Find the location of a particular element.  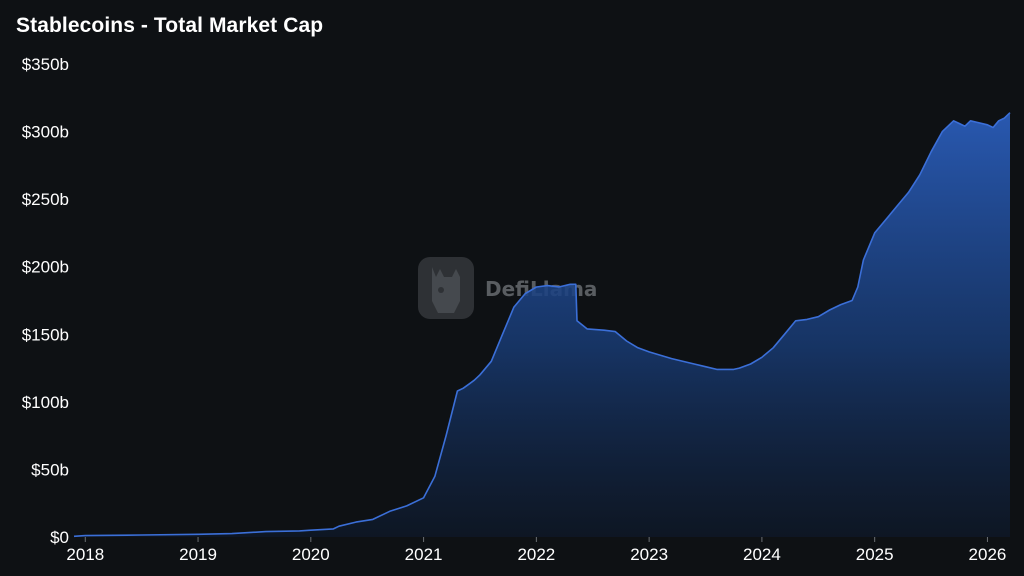

y-tick-label: $350b is located at coordinates (45, 64).